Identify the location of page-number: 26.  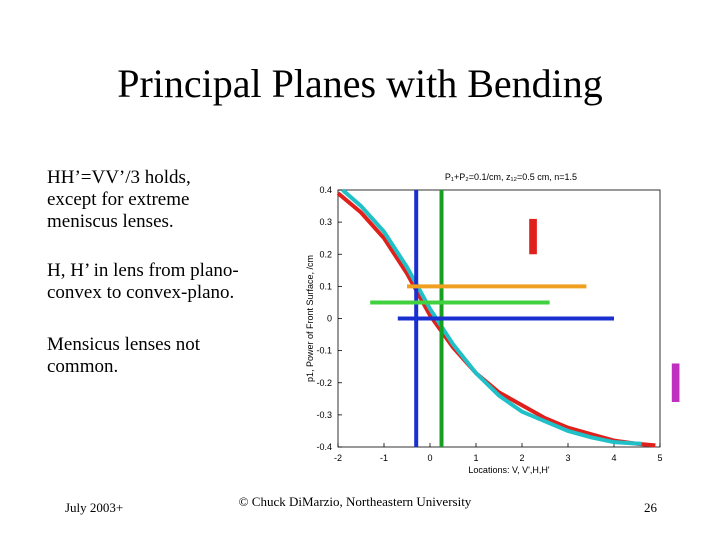
(651, 507).